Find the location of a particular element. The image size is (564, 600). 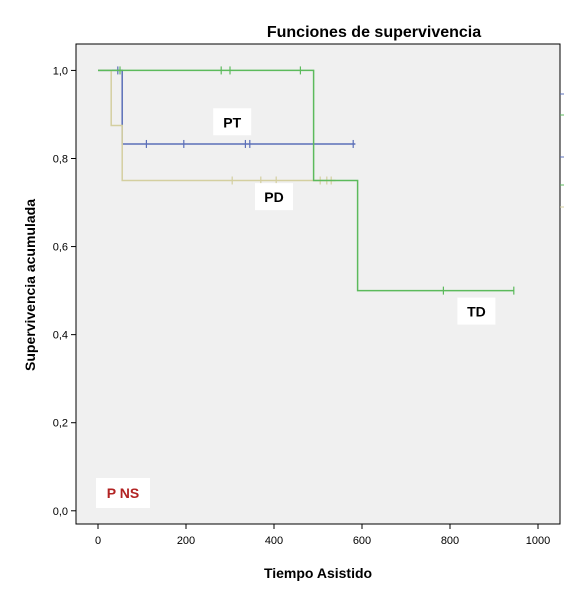

x-tick-label: 0 is located at coordinates (98, 541).